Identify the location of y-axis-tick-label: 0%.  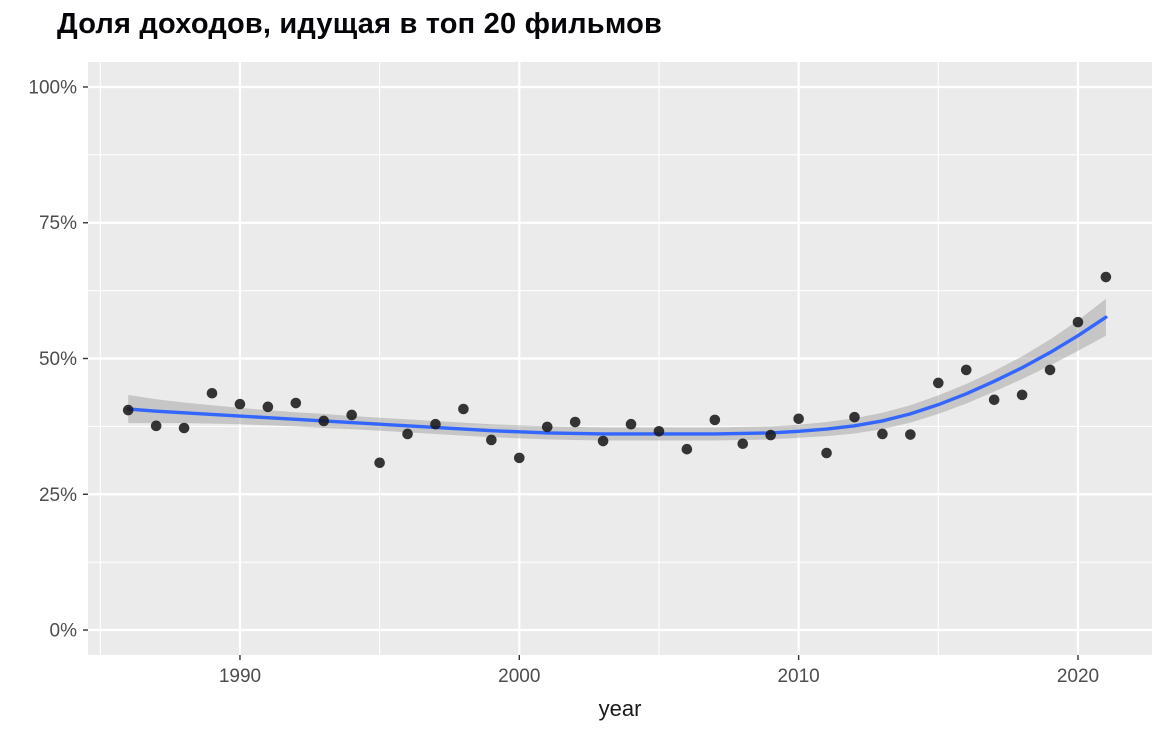
(64, 631).